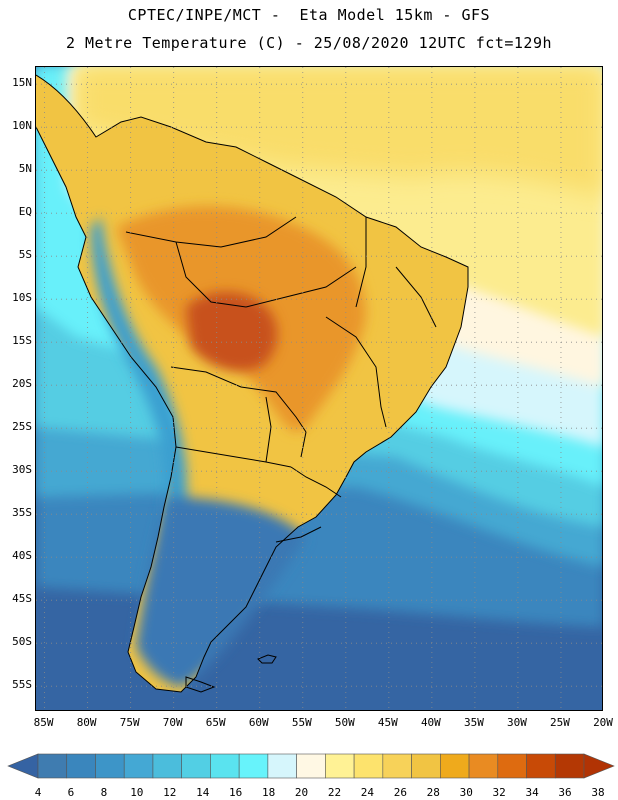 This screenshot has width=618, height=800. What do you see at coordinates (344, 722) in the screenshot?
I see `lon-label-50W: 50W` at bounding box center [344, 722].